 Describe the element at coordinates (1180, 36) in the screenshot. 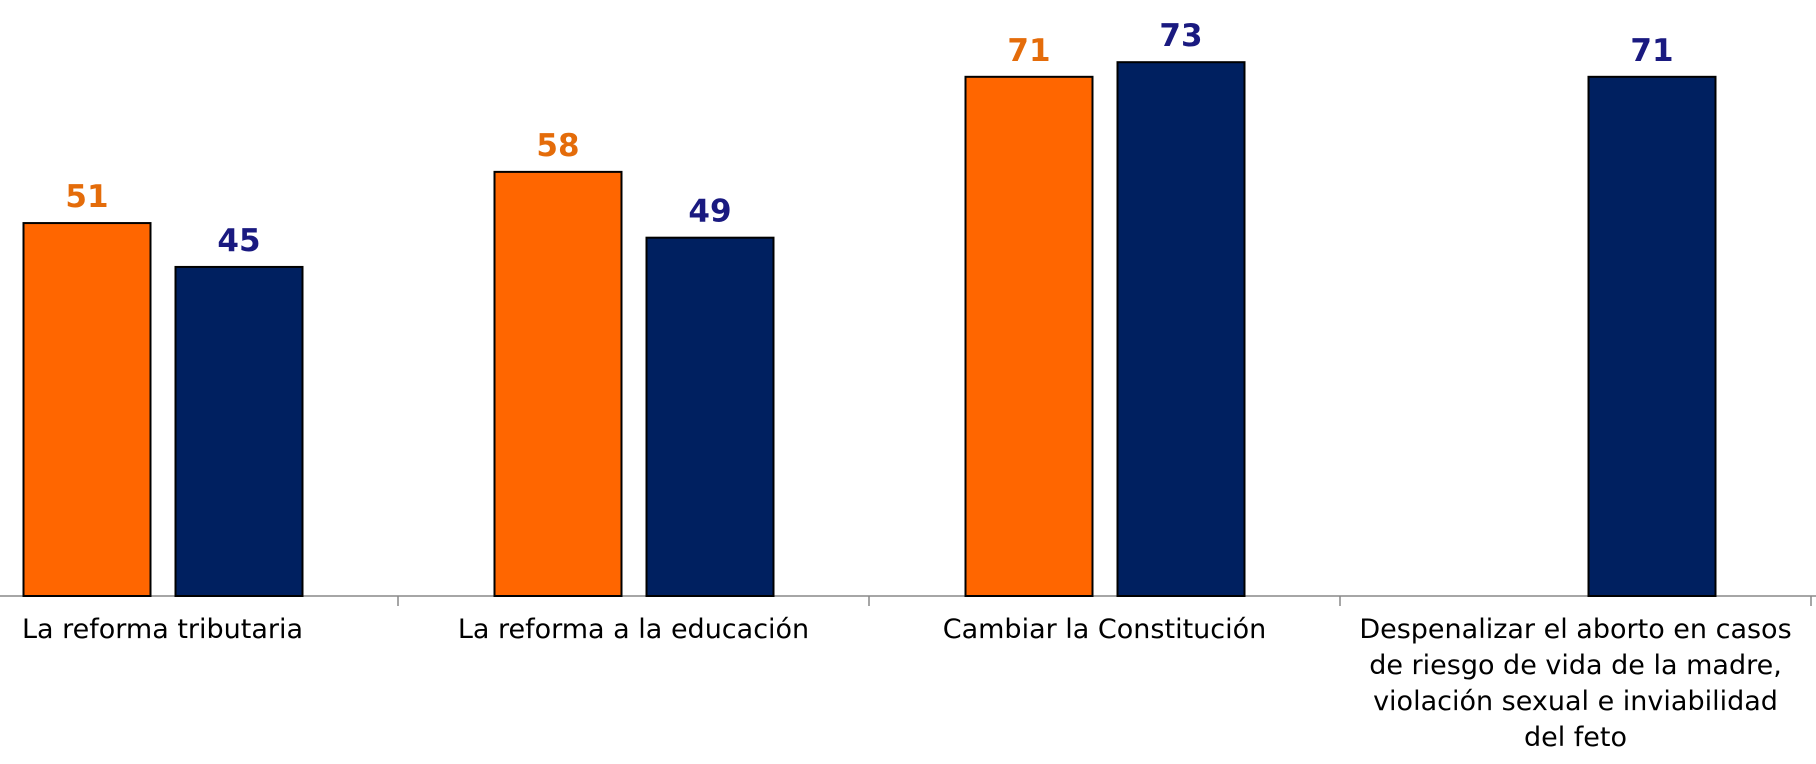

I see `value-label: 73` at that location.